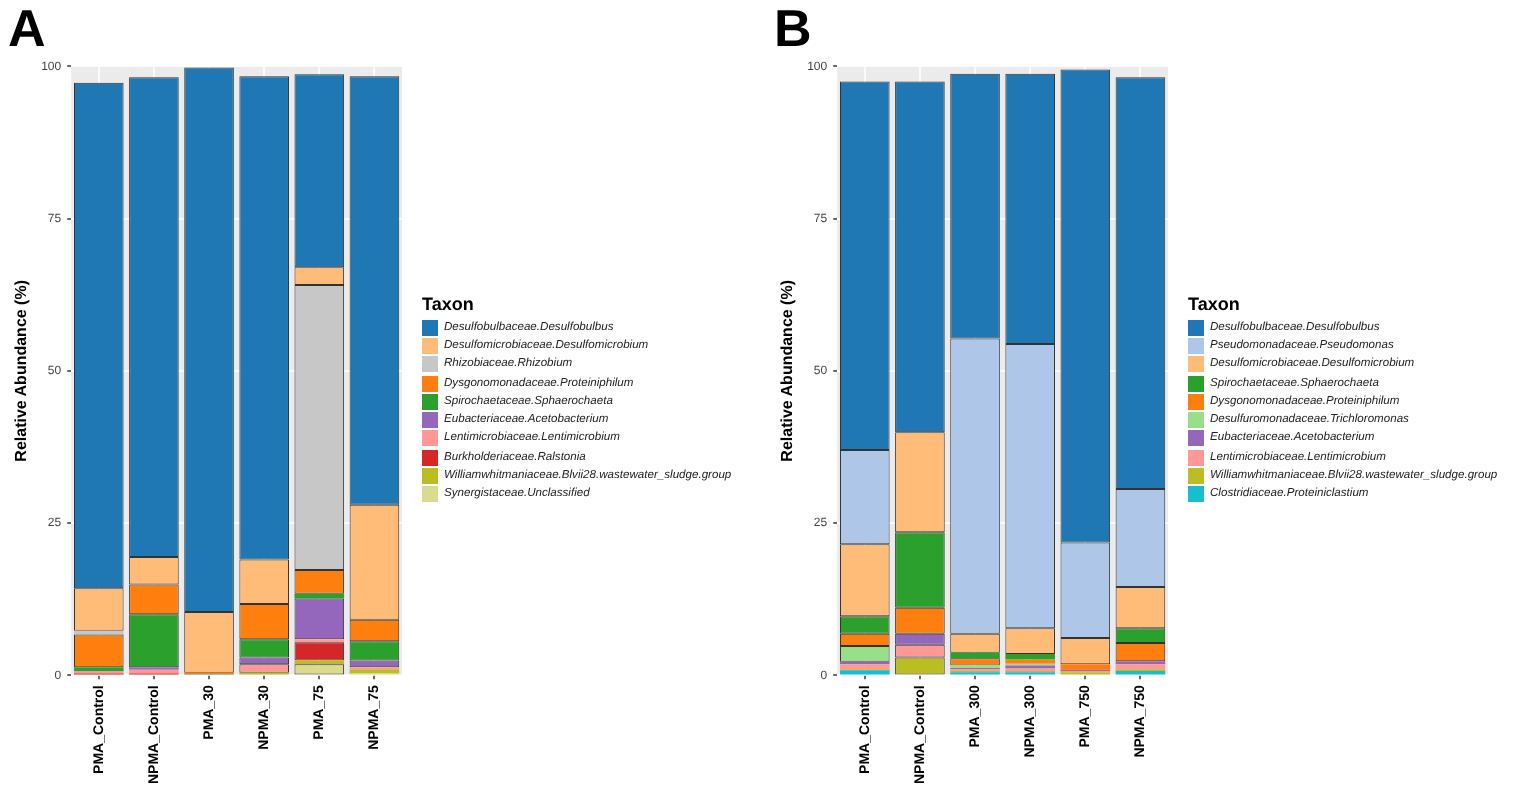  What do you see at coordinates (793, 29) in the screenshot?
I see `chart-title: B` at bounding box center [793, 29].